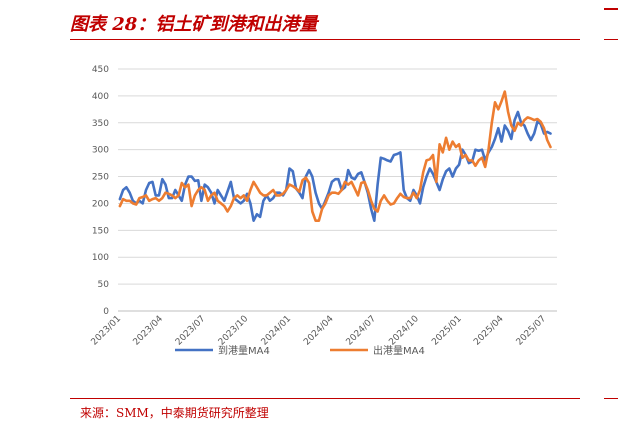 The width and height of the screenshot is (618, 430). What do you see at coordinates (100, 151) in the screenshot?
I see `y-tick-label: 300` at bounding box center [100, 151].